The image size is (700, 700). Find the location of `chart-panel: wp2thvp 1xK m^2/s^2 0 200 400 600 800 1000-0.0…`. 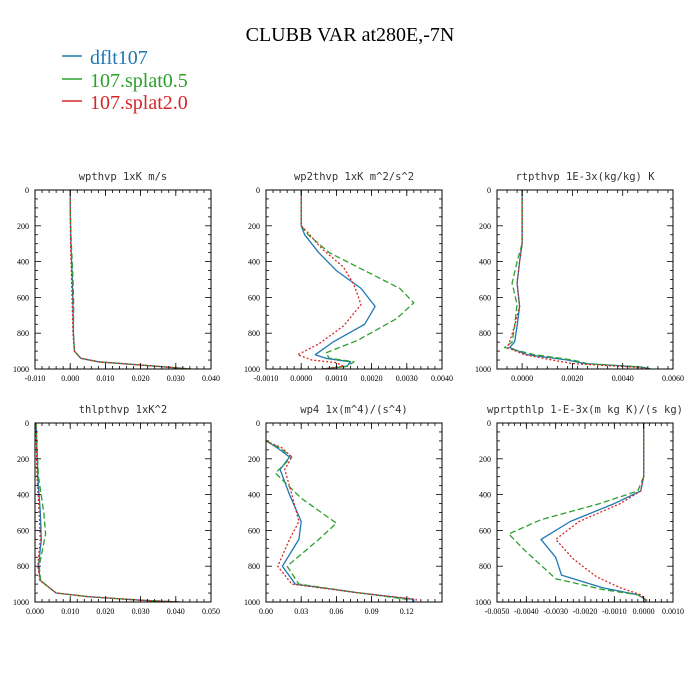

chart-panel: wp2thvp 1xK m^2/s^2 0 200 400 600 800 1000-0.0… is located at coordinates (348, 277).